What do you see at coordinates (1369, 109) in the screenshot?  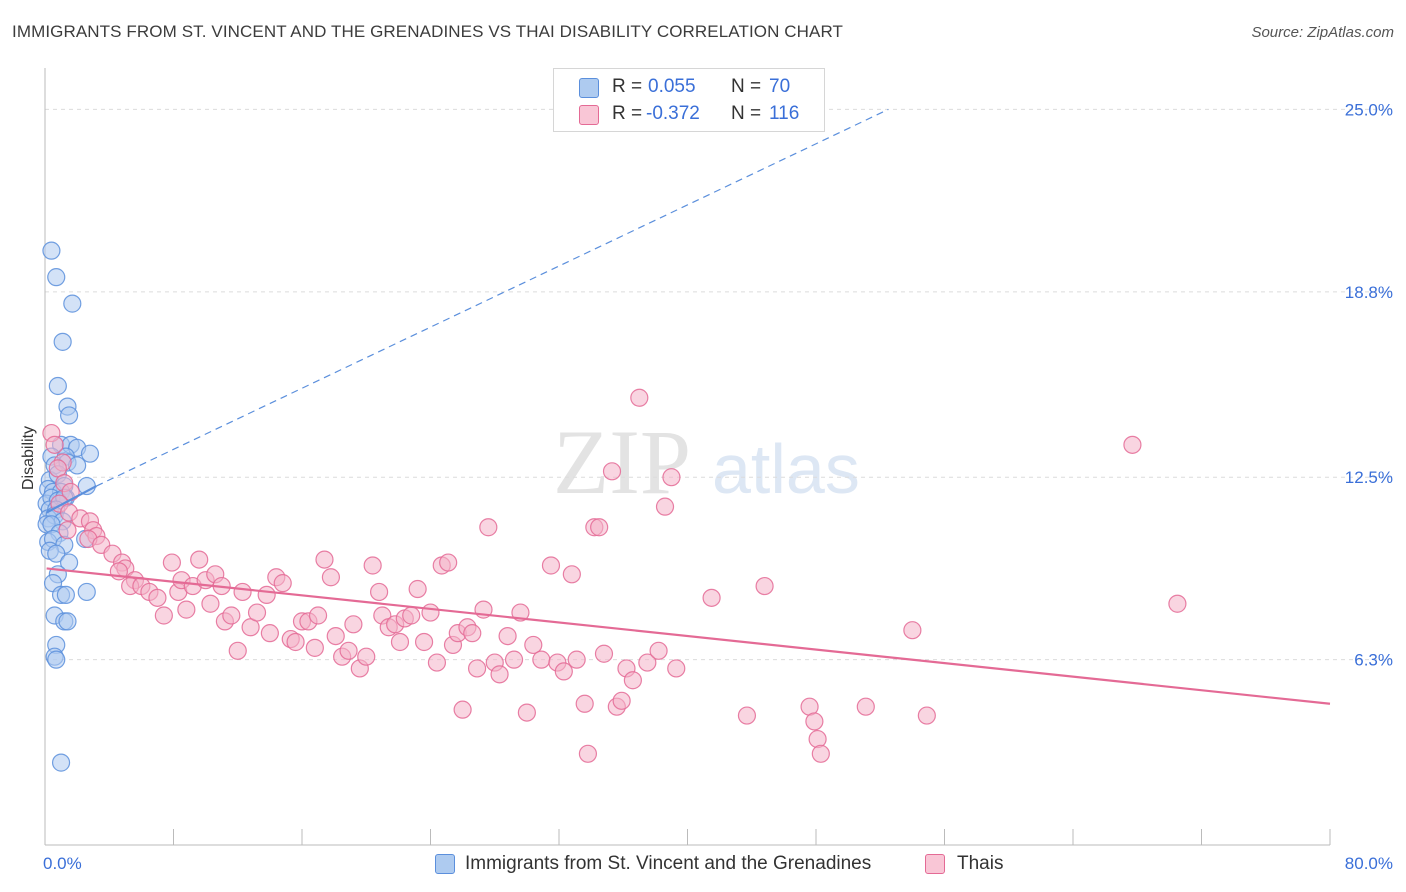 I see `y-tick-label: 25.0%` at bounding box center [1369, 109].